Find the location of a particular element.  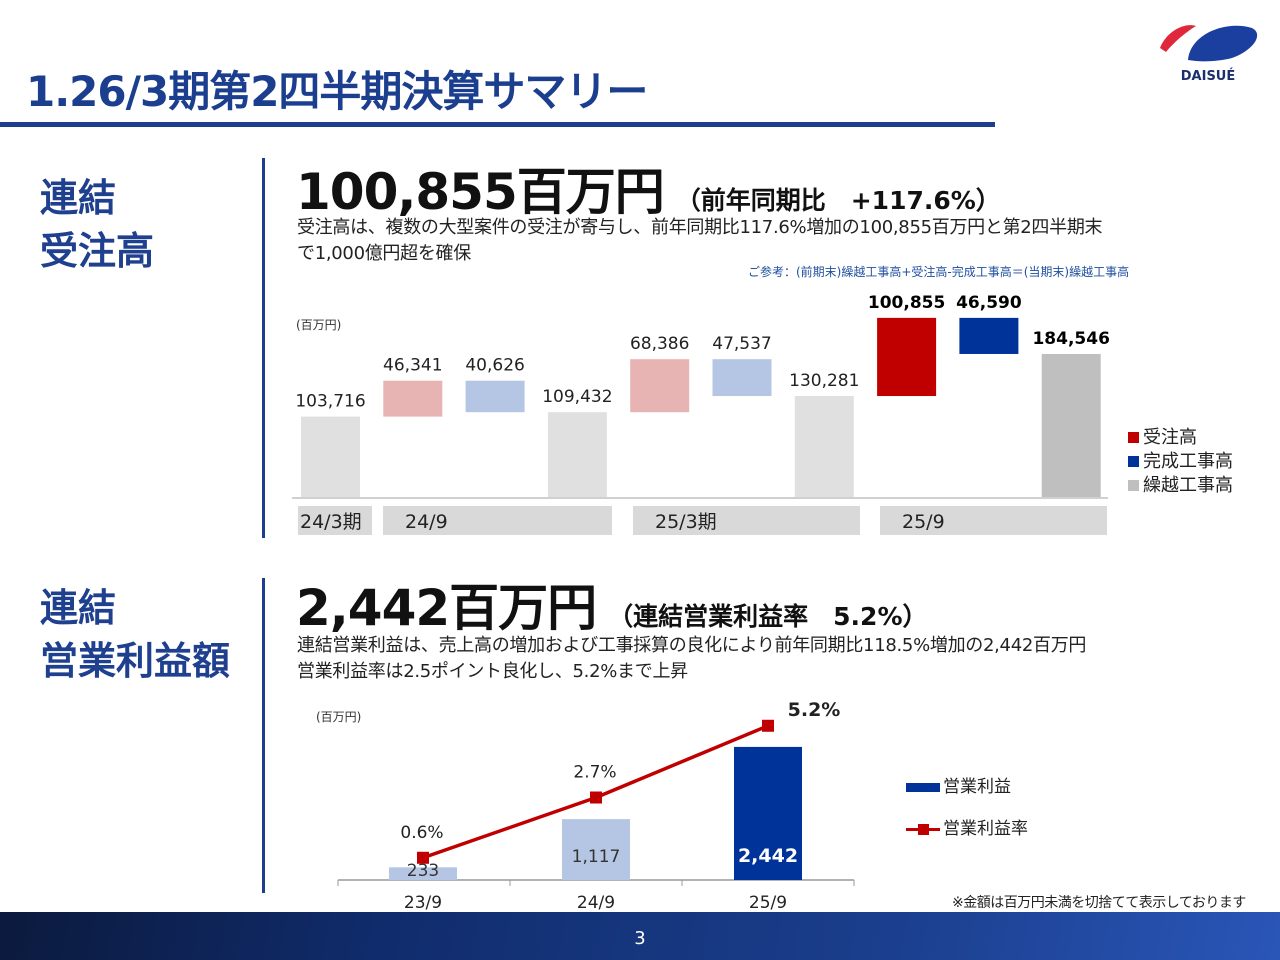

margin-data-label: 5.2% is located at coordinates (814, 710).